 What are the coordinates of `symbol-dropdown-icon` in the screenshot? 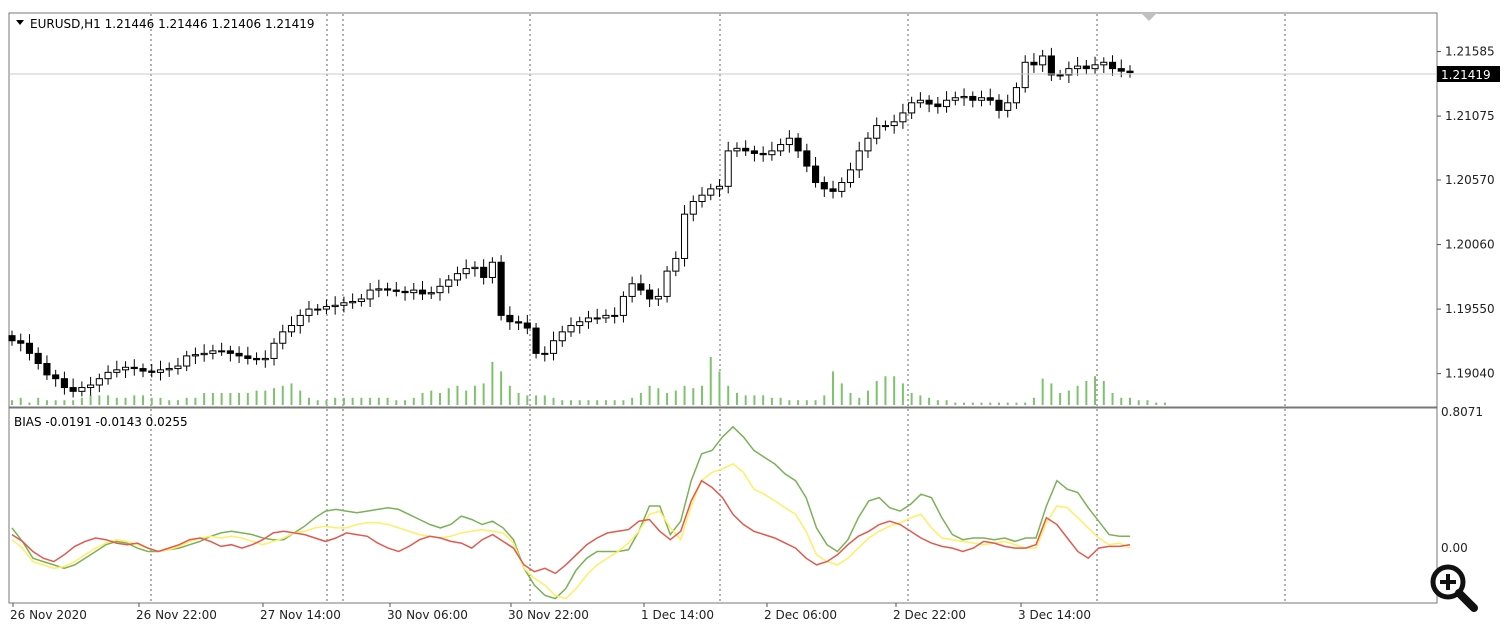 It's located at (20, 22).